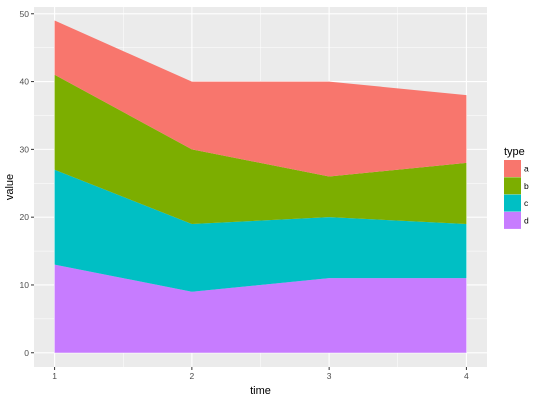  Describe the element at coordinates (512, 220) in the screenshot. I see `legend-key-d` at that location.